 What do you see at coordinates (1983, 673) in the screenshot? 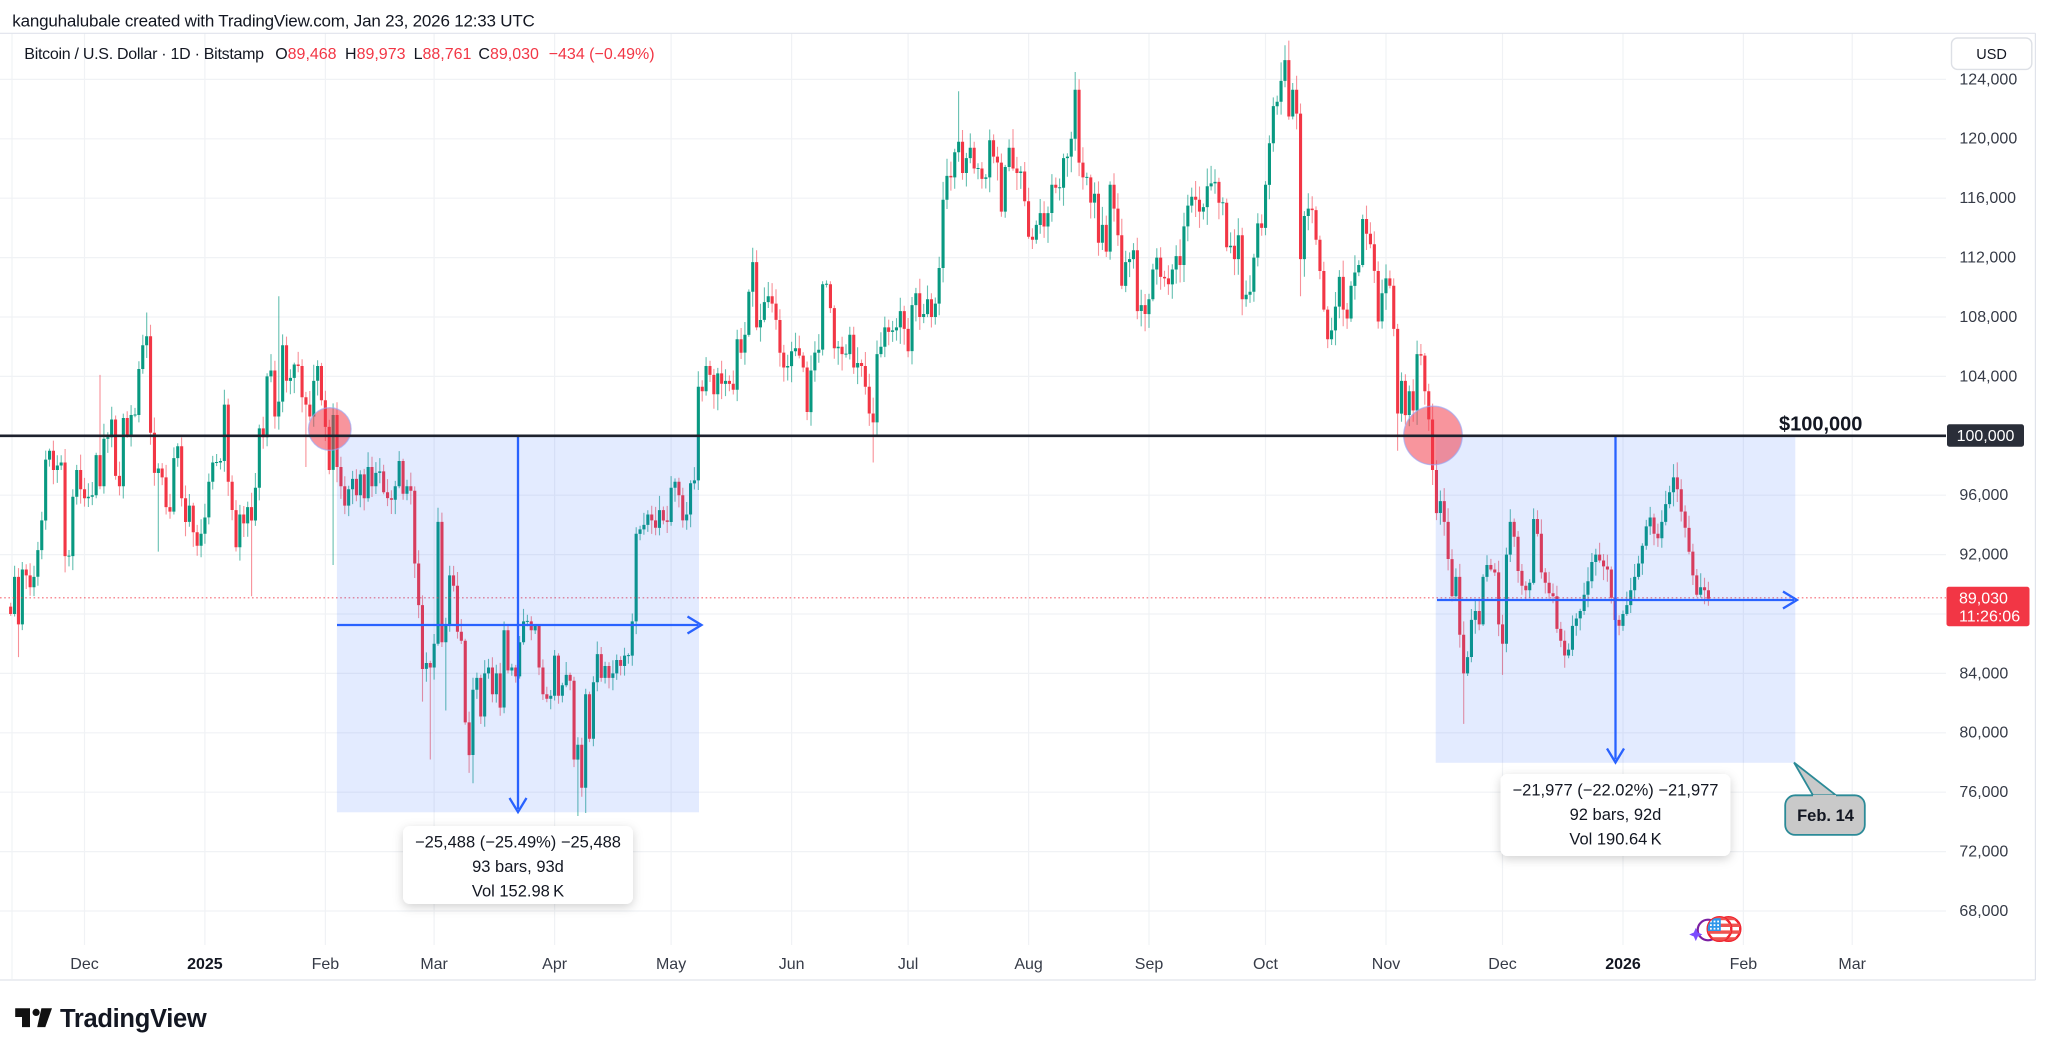
I see `svg-text: 84,000` at bounding box center [1983, 673].